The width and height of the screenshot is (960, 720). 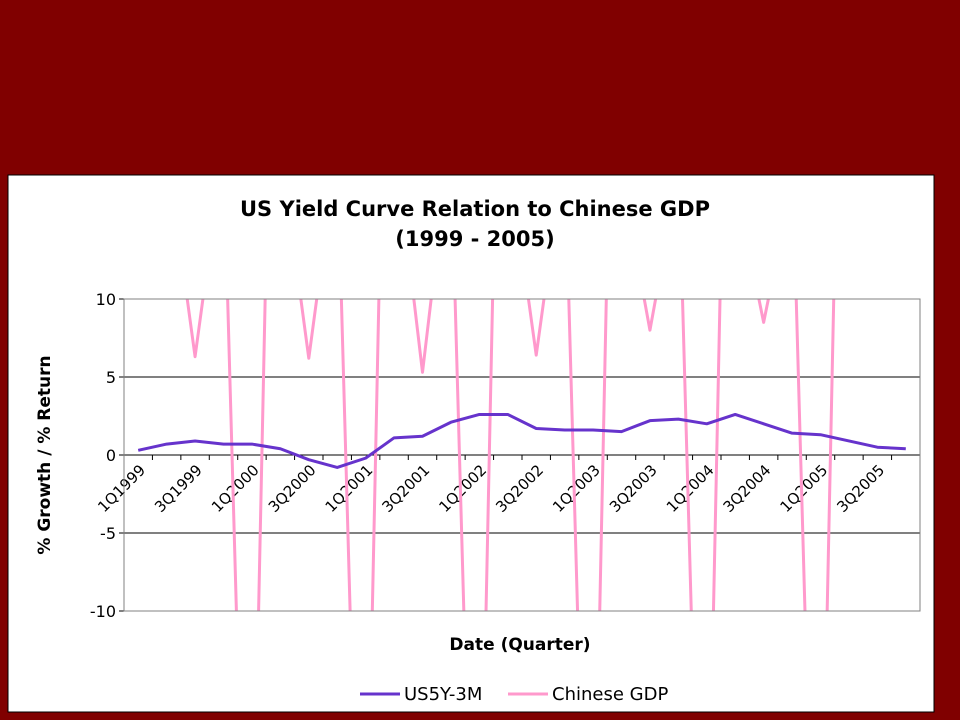 I want to click on chart-title: US Yield Curve Relation to Chinese GDP, so click(x=475, y=209).